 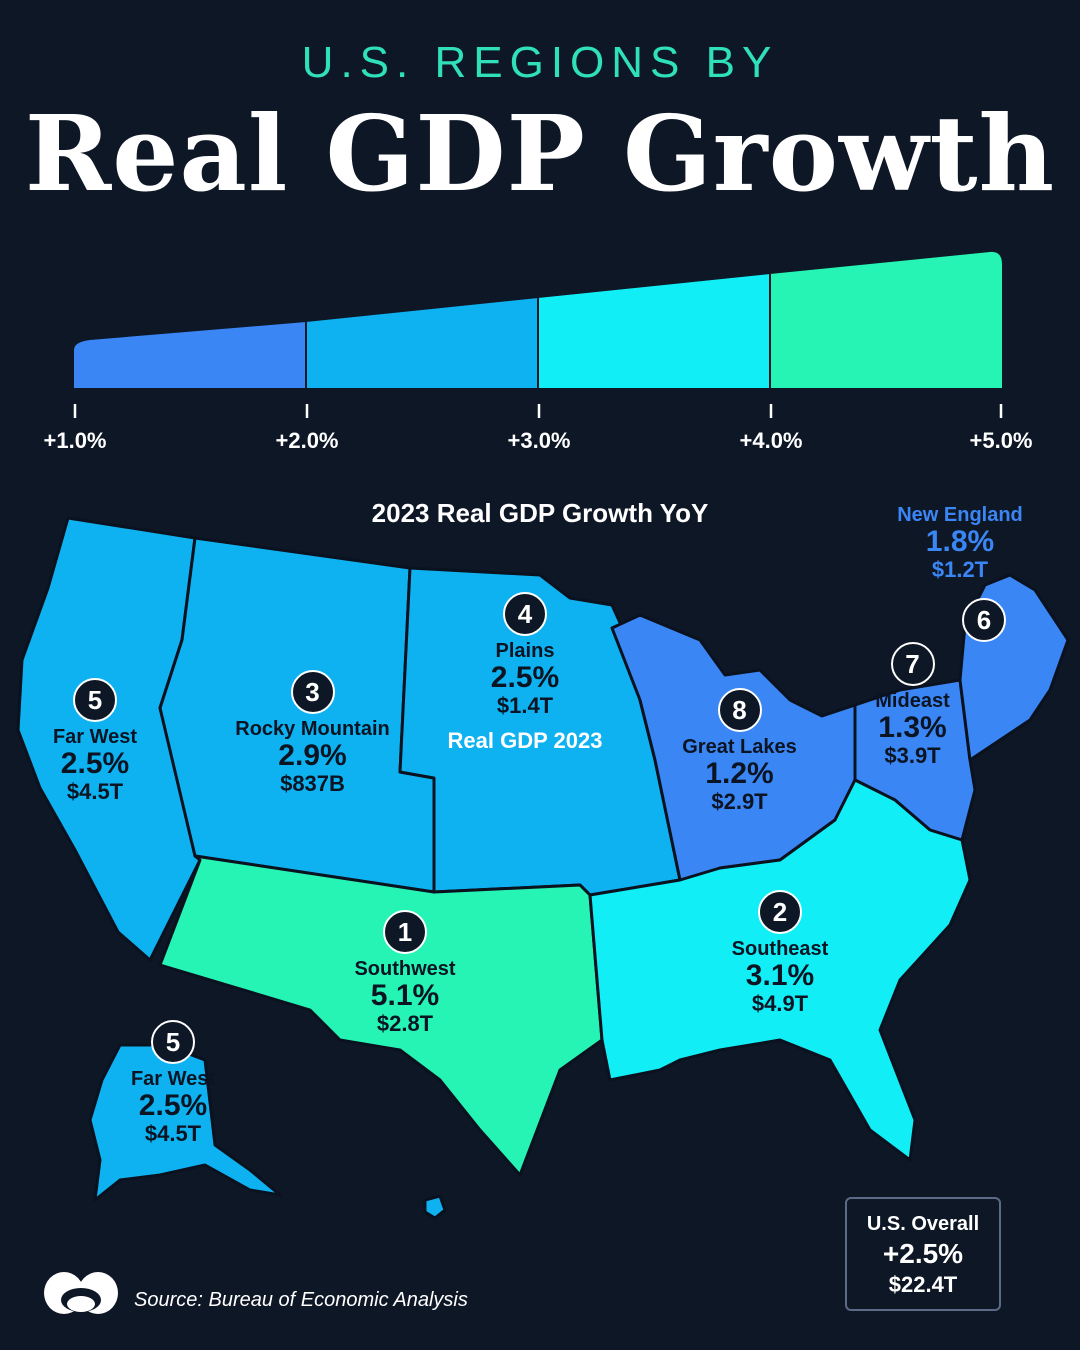 What do you see at coordinates (405, 969) in the screenshot?
I see `region-name: Southwest` at bounding box center [405, 969].